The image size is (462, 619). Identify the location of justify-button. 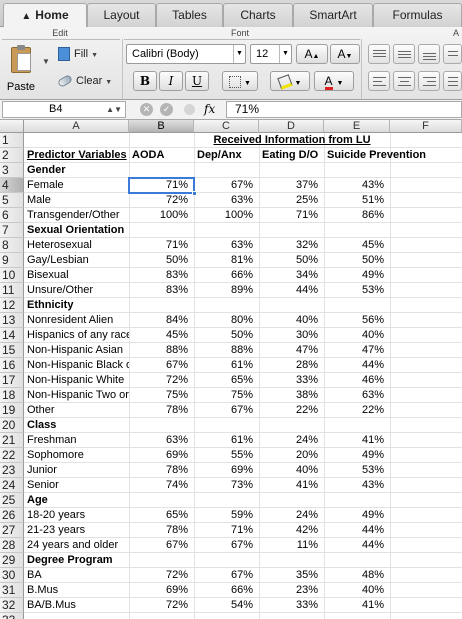
(452, 81).